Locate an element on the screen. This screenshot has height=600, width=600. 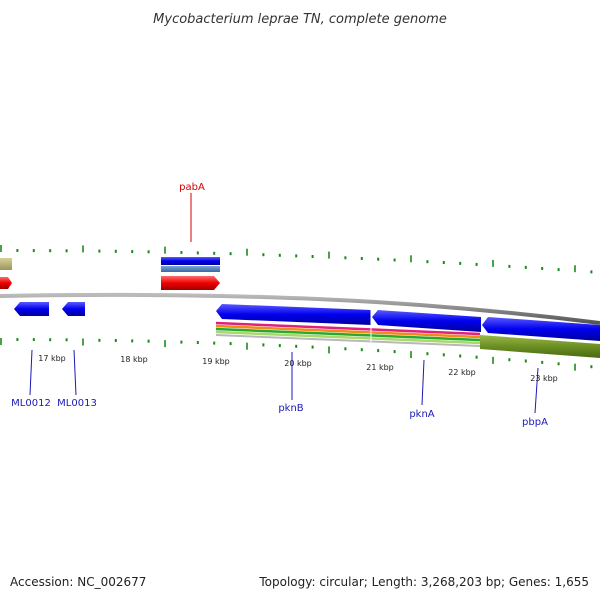
band-grey is located at coordinates (348, 340).